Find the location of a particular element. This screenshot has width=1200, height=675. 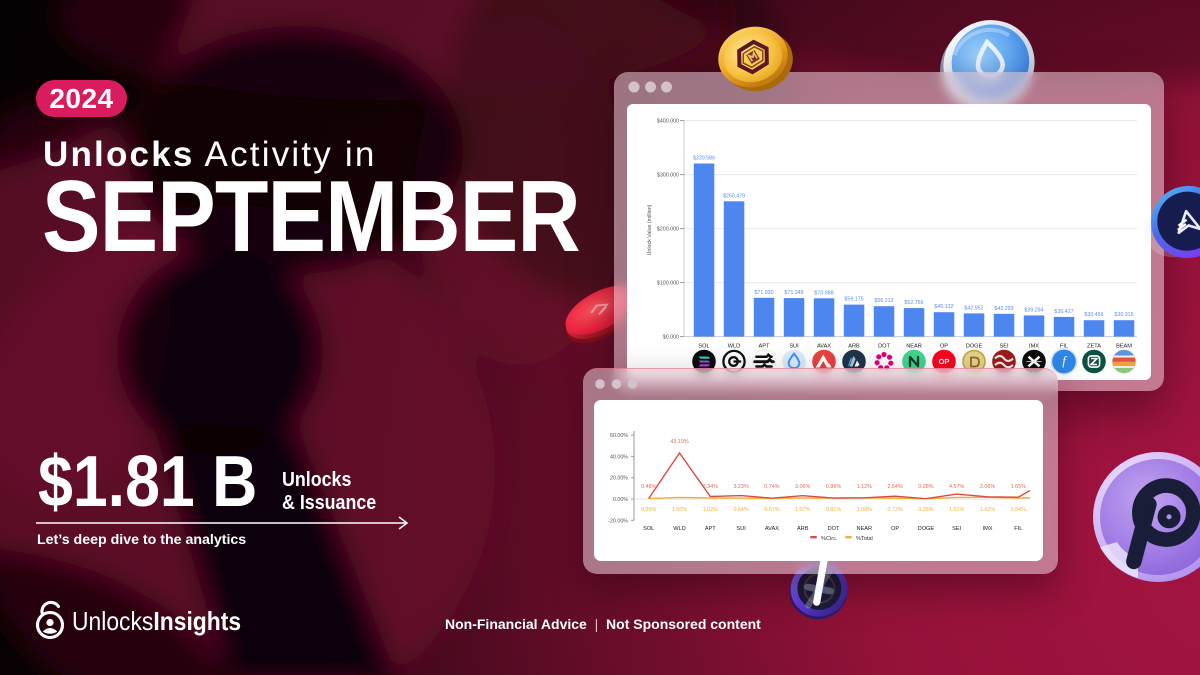

svg-text: $300.000 is located at coordinates (668, 176).